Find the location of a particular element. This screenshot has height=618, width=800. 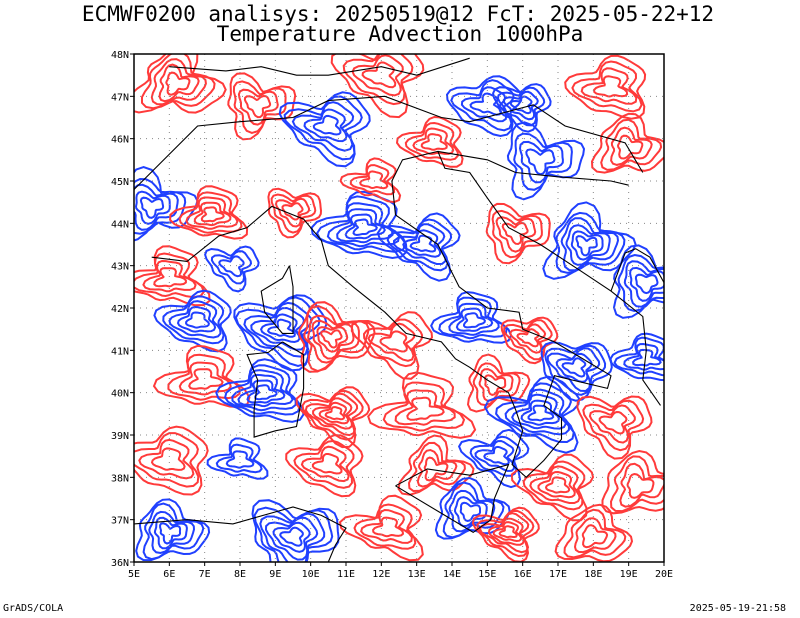

lat-tick-label: 45N is located at coordinates (120, 182).